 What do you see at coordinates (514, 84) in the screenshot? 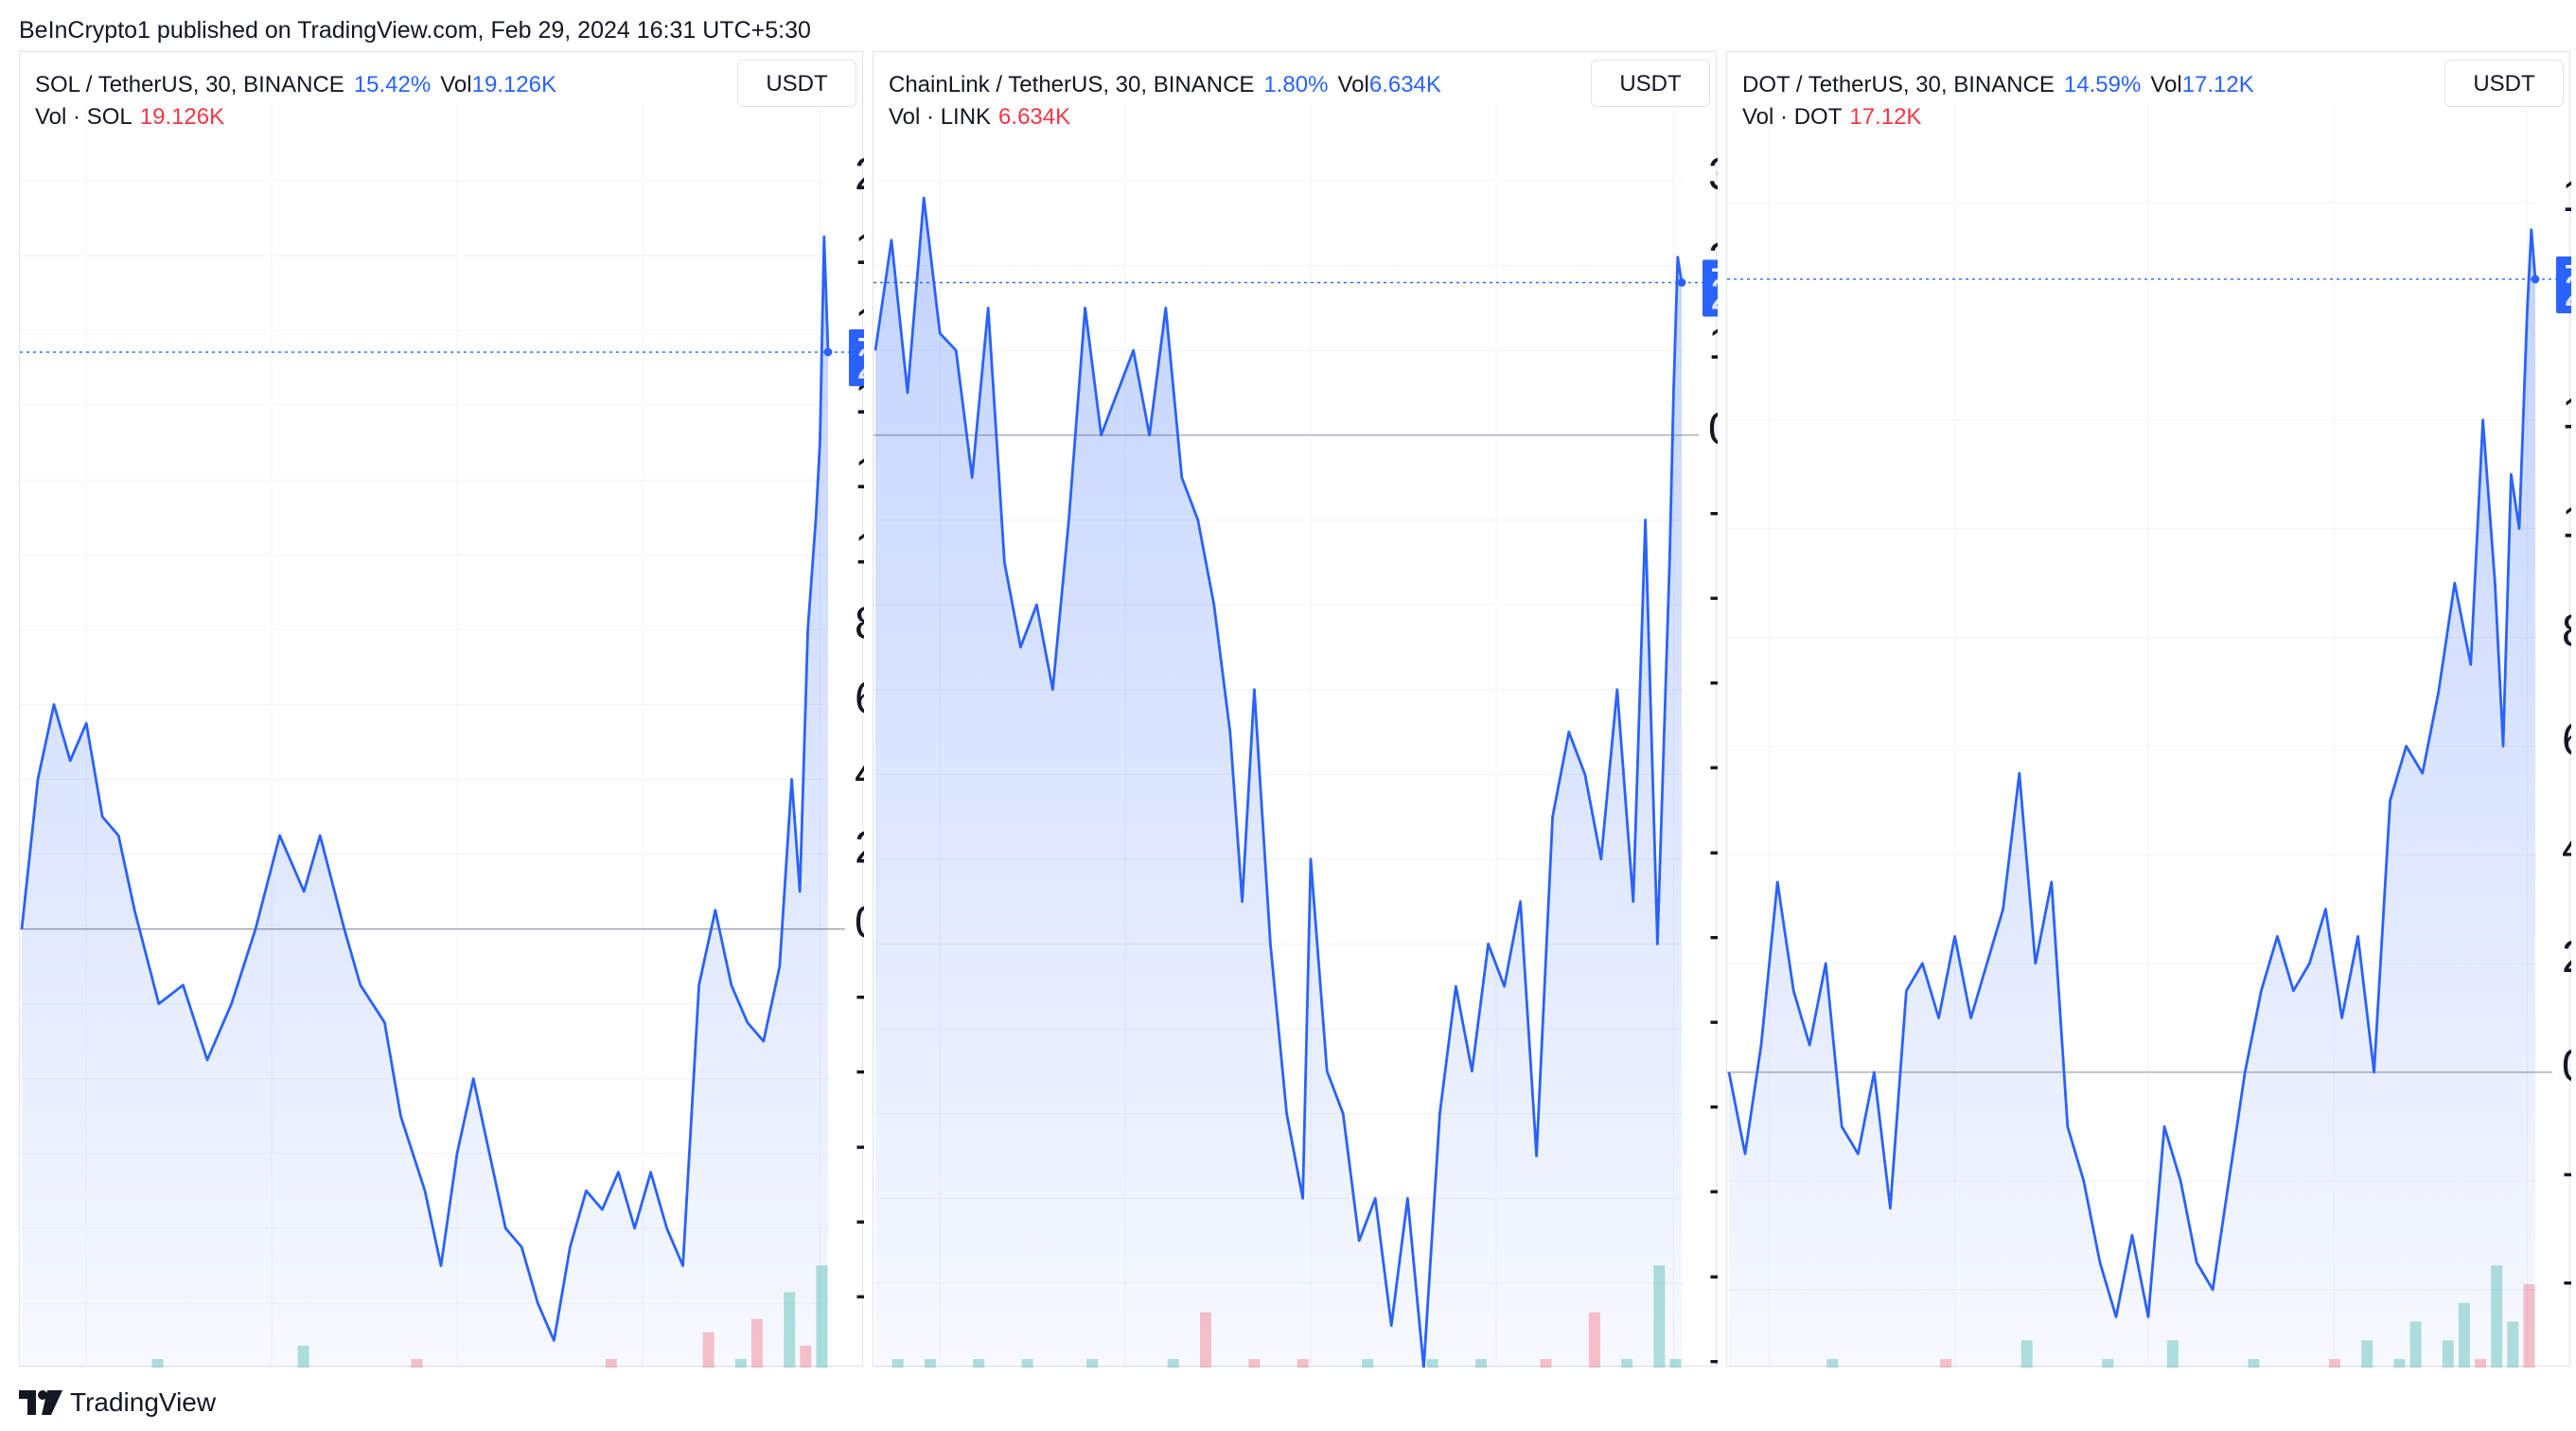
I see `legend-vol-value: 19.126K` at bounding box center [514, 84].